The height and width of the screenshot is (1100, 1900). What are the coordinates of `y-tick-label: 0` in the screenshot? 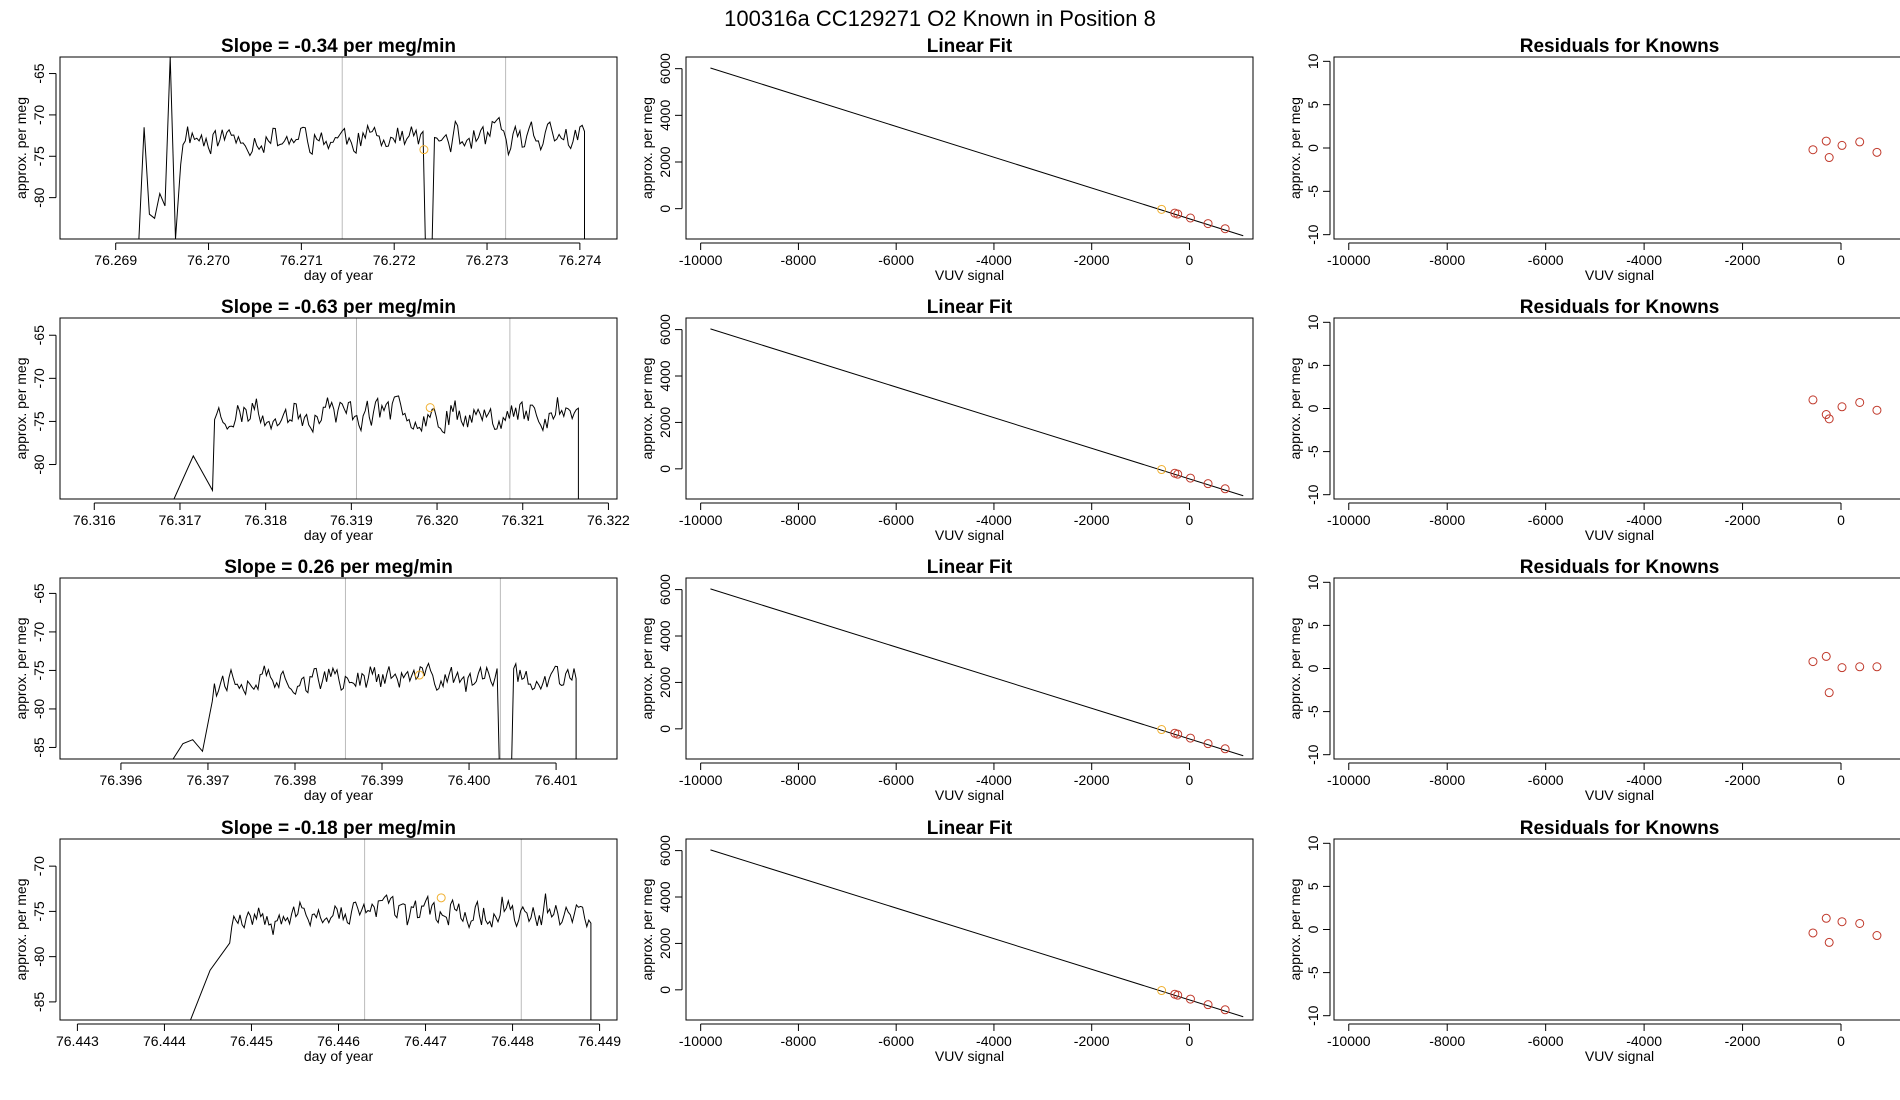 It's located at (1313, 668).